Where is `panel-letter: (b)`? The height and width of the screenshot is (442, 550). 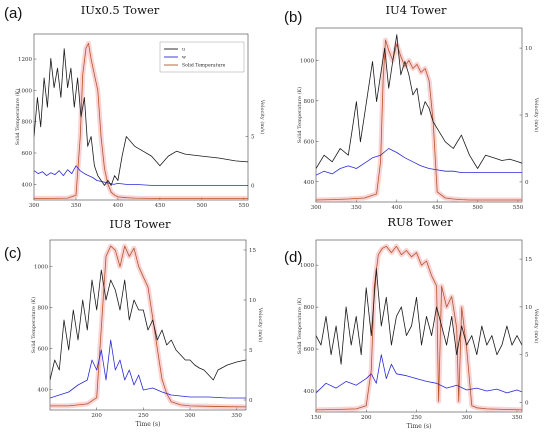
panel-letter: (b) is located at coordinates (293, 17).